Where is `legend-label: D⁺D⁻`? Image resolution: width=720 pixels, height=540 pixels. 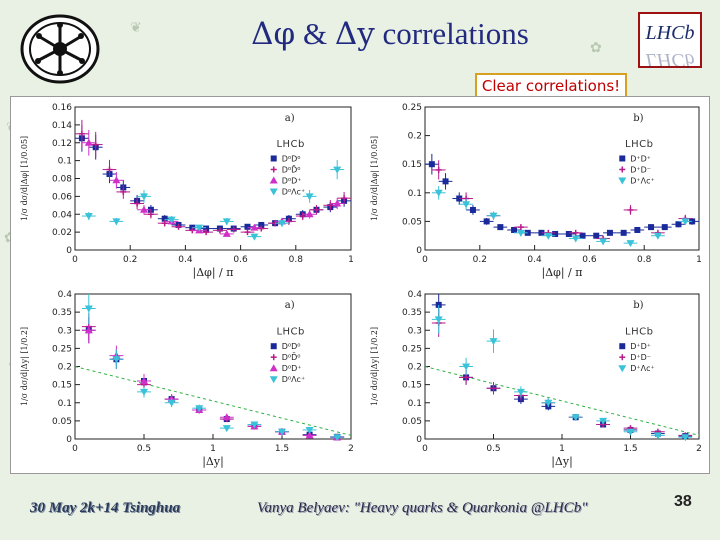
legend-label: D⁺D⁻ is located at coordinates (640, 357).